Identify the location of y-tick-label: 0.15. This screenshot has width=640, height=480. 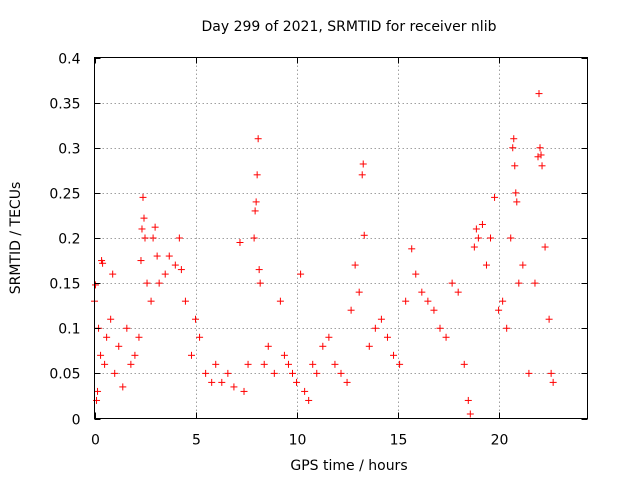
(64, 285).